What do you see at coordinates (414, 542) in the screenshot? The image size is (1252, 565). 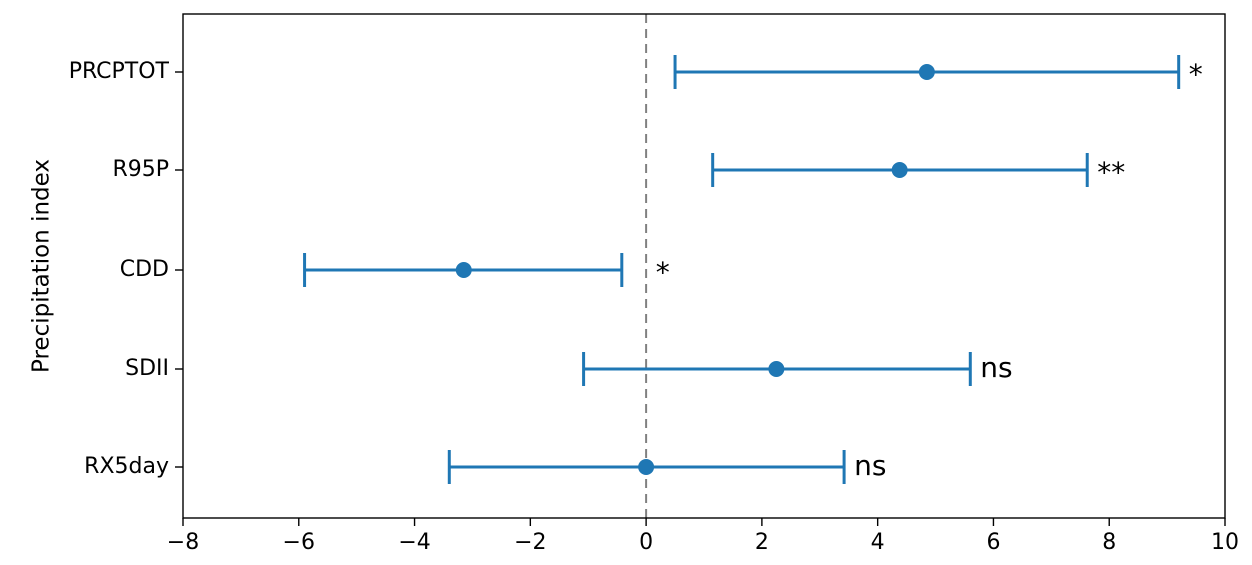 I see `x-tick-label: −4` at bounding box center [414, 542].